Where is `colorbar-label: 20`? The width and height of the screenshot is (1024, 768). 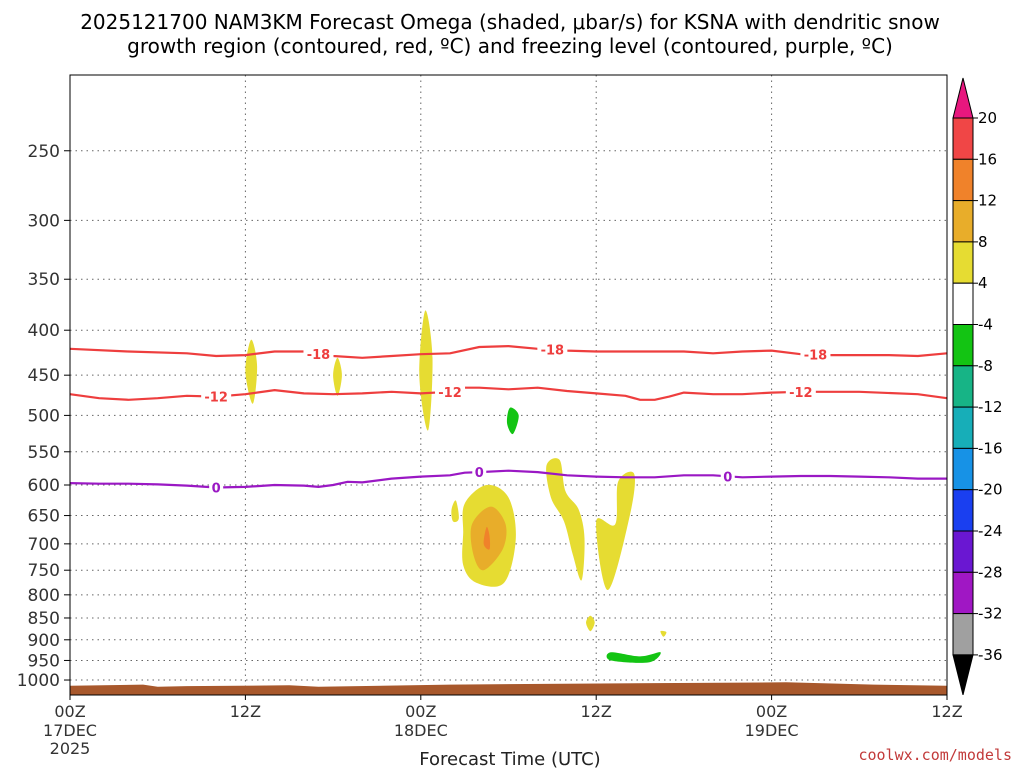
colorbar-label: 20 is located at coordinates (987, 118).